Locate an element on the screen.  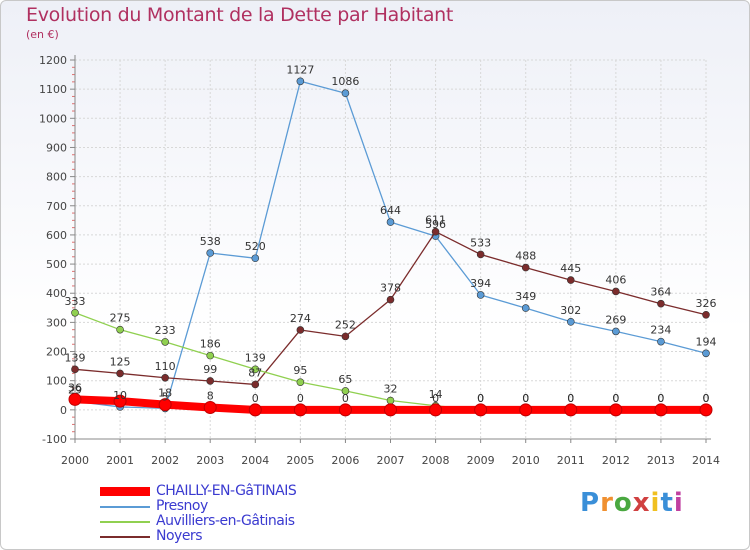
y-tick-label: 600 is located at coordinates (56, 235).